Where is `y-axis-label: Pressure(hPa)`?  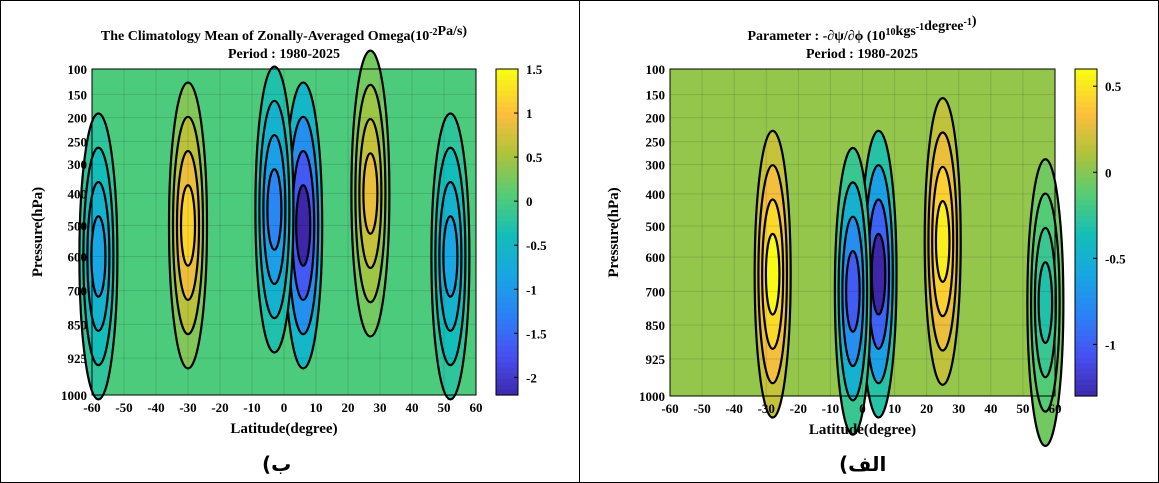
y-axis-label: Pressure(hPa) is located at coordinates (614, 232).